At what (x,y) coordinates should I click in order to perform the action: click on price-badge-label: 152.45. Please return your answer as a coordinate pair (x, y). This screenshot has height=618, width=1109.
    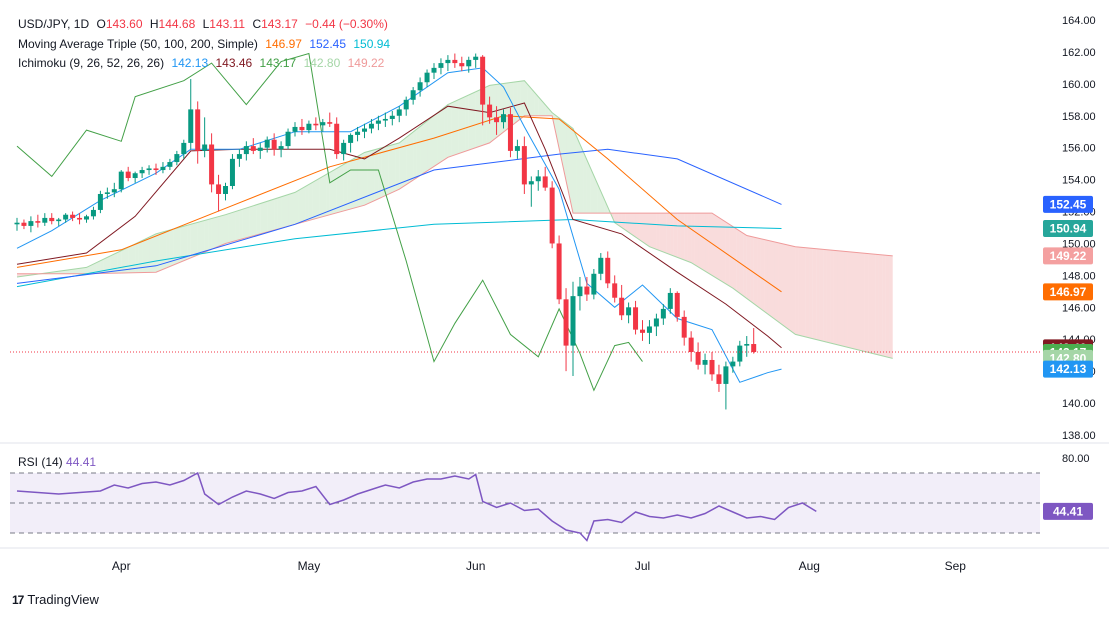
    Looking at the image, I should click on (1068, 204).